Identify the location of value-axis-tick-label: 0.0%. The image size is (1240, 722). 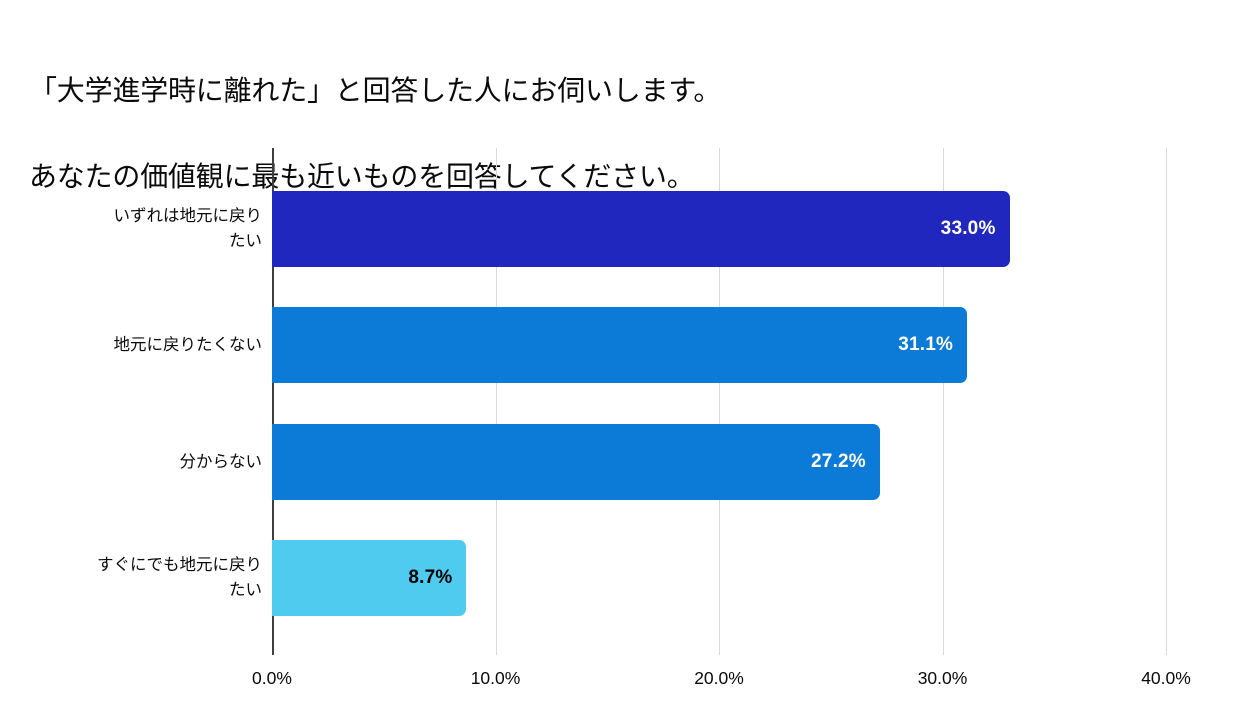
(272, 678).